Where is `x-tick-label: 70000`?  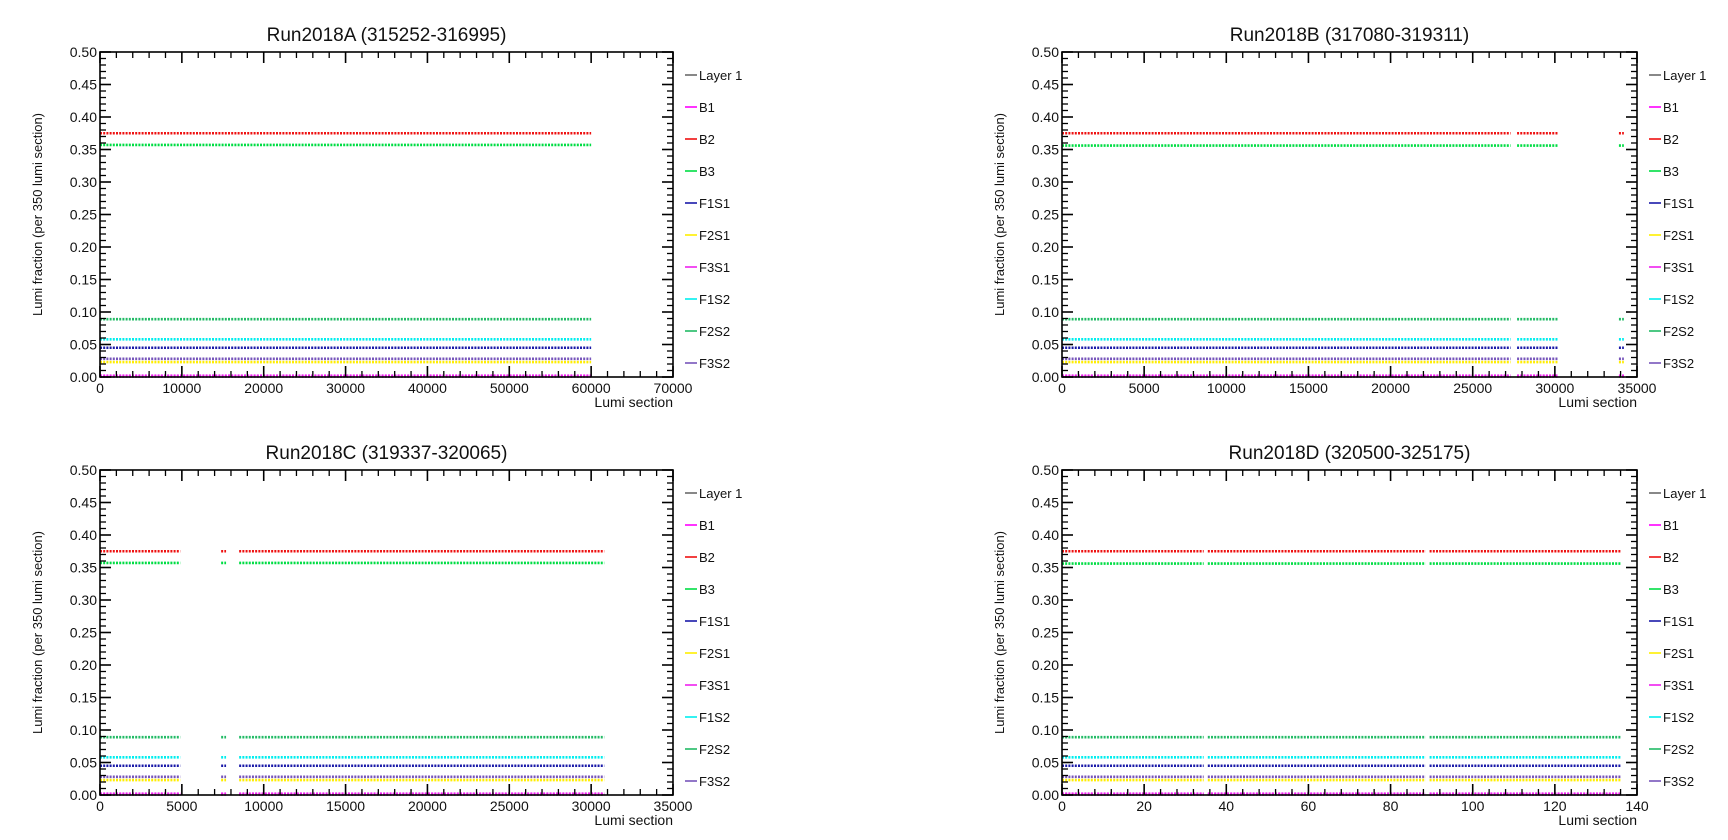
x-tick-label: 70000 is located at coordinates (673, 388).